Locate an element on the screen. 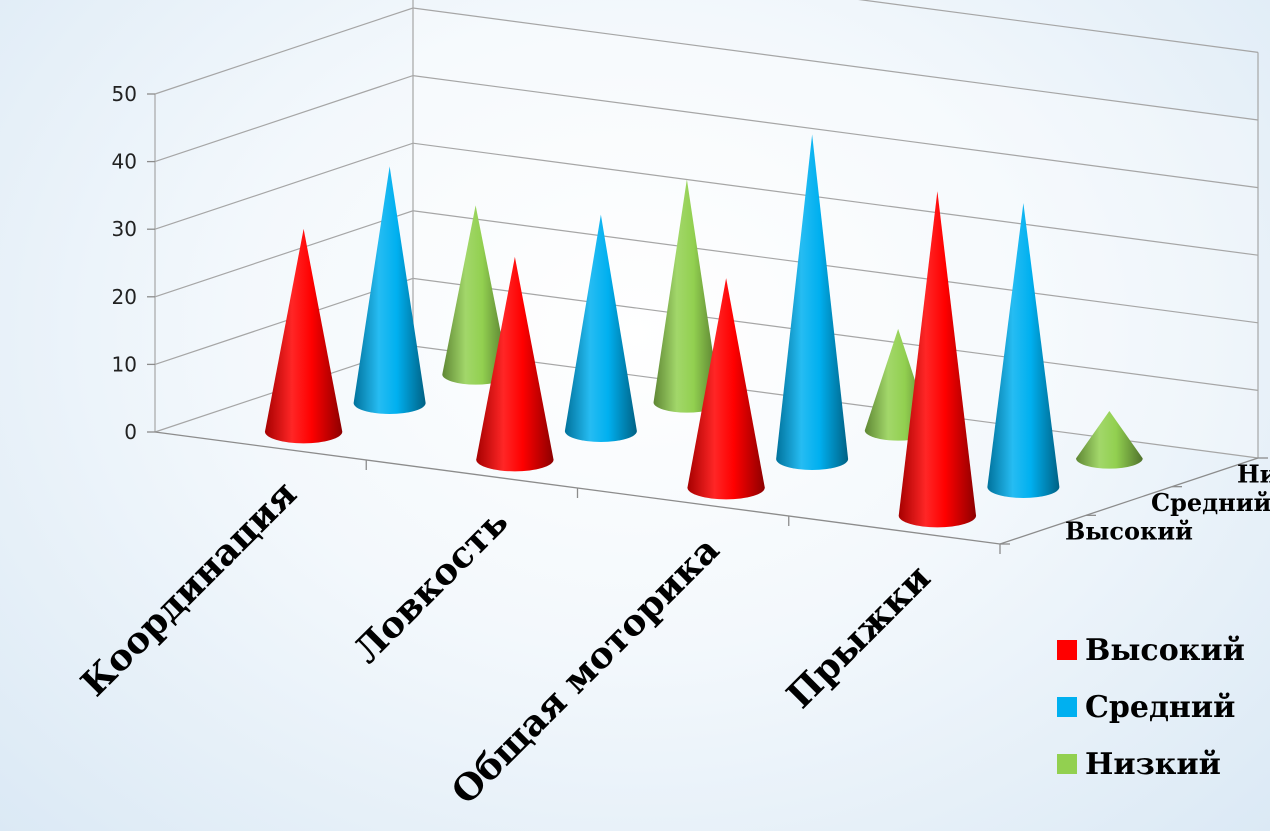 This screenshot has width=1270, height=831. y-tick-label: 0 is located at coordinates (130, 432).